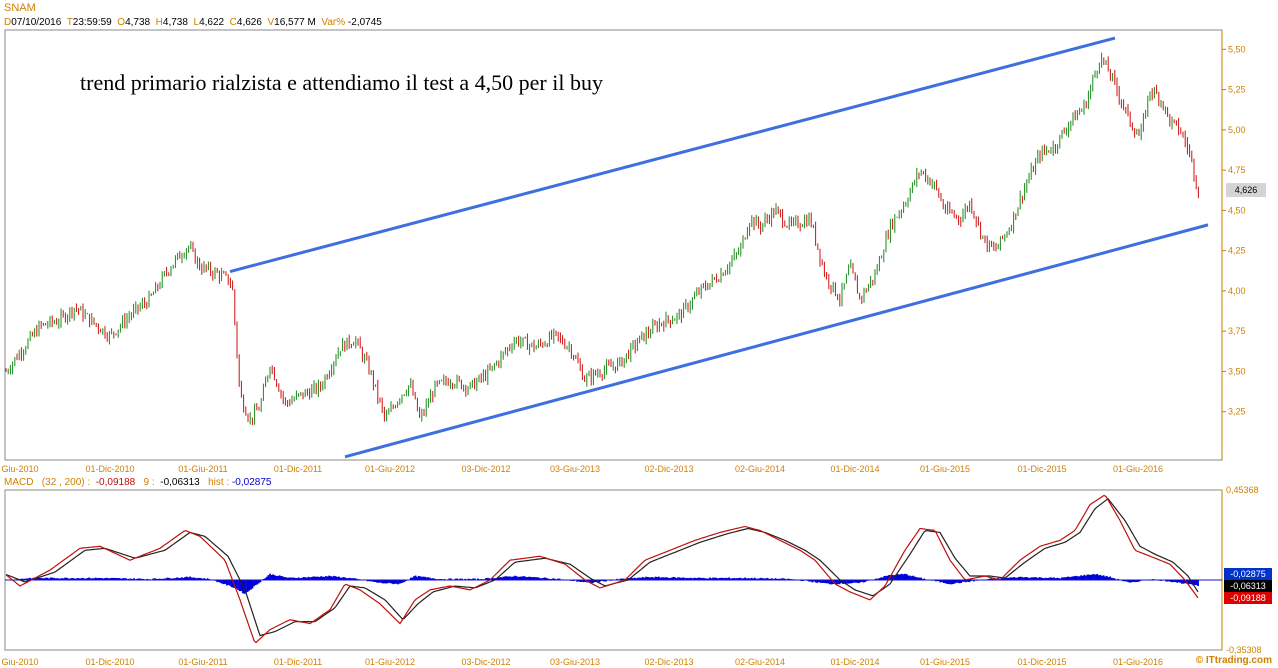  I want to click on signal-value: -0,06313, so click(180, 482).